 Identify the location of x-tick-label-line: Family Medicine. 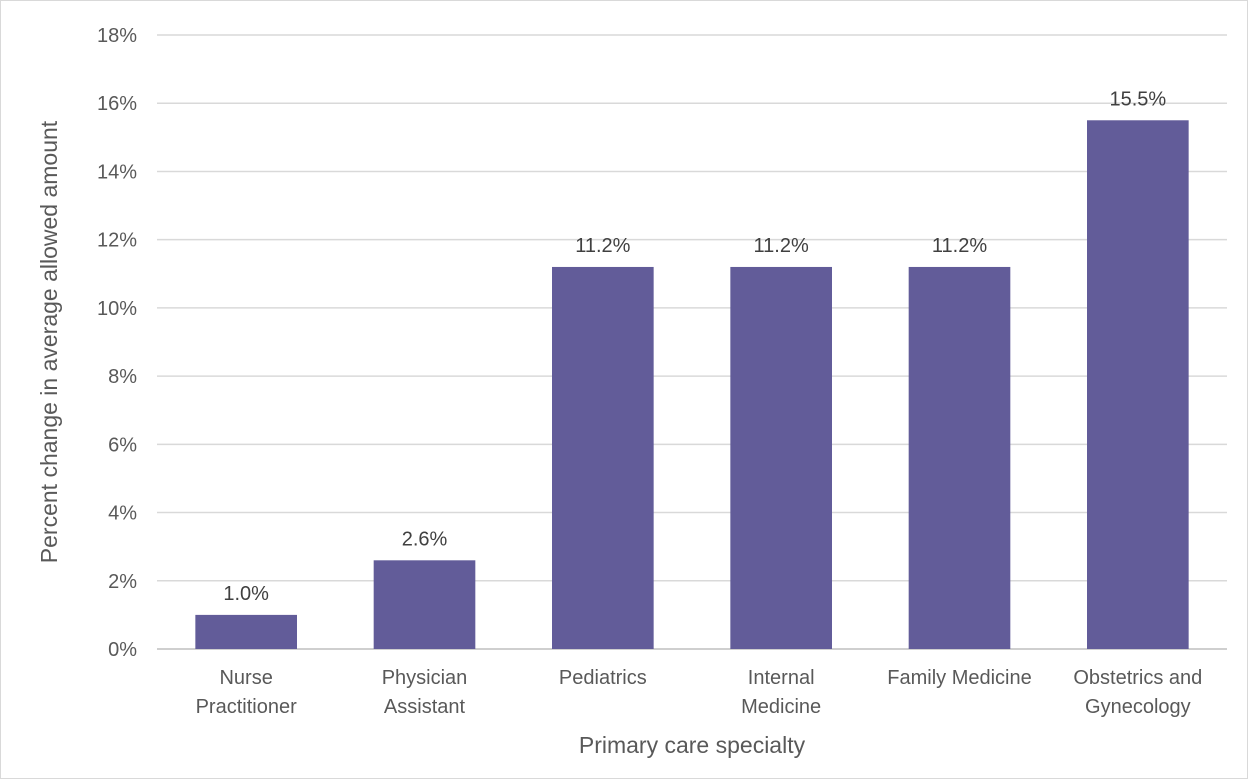
(959, 678).